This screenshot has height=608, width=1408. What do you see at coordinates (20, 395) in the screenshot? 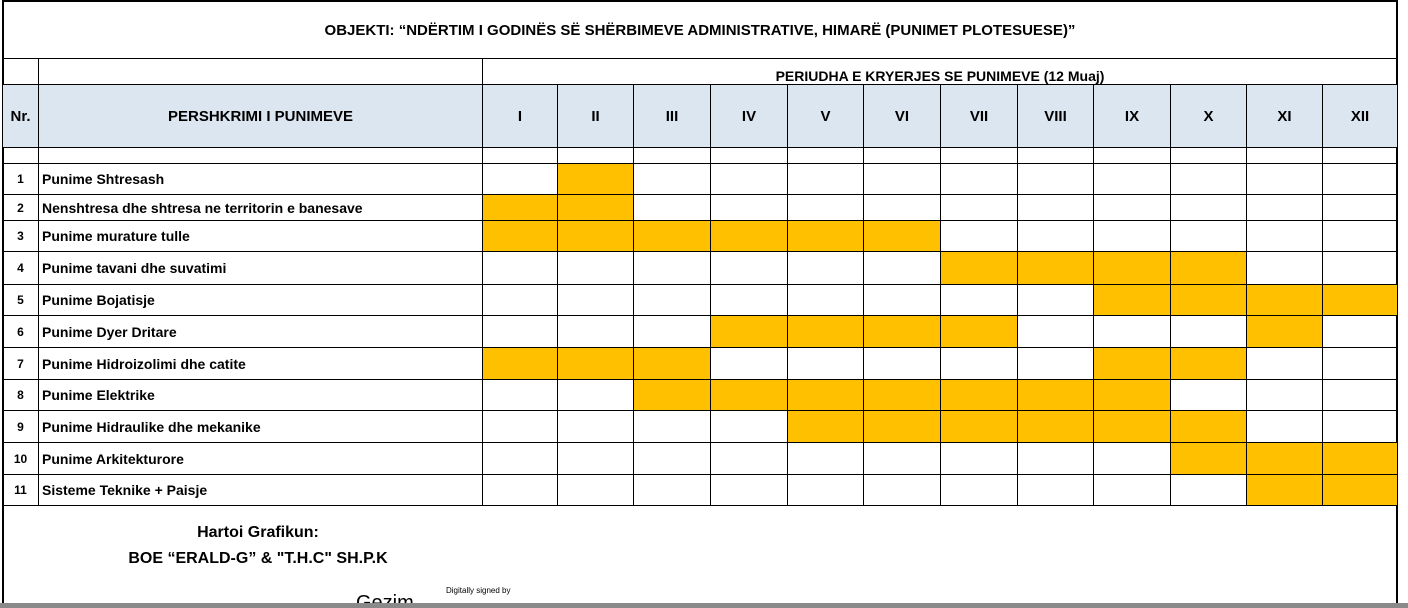
I see `row-number: 8` at bounding box center [20, 395].